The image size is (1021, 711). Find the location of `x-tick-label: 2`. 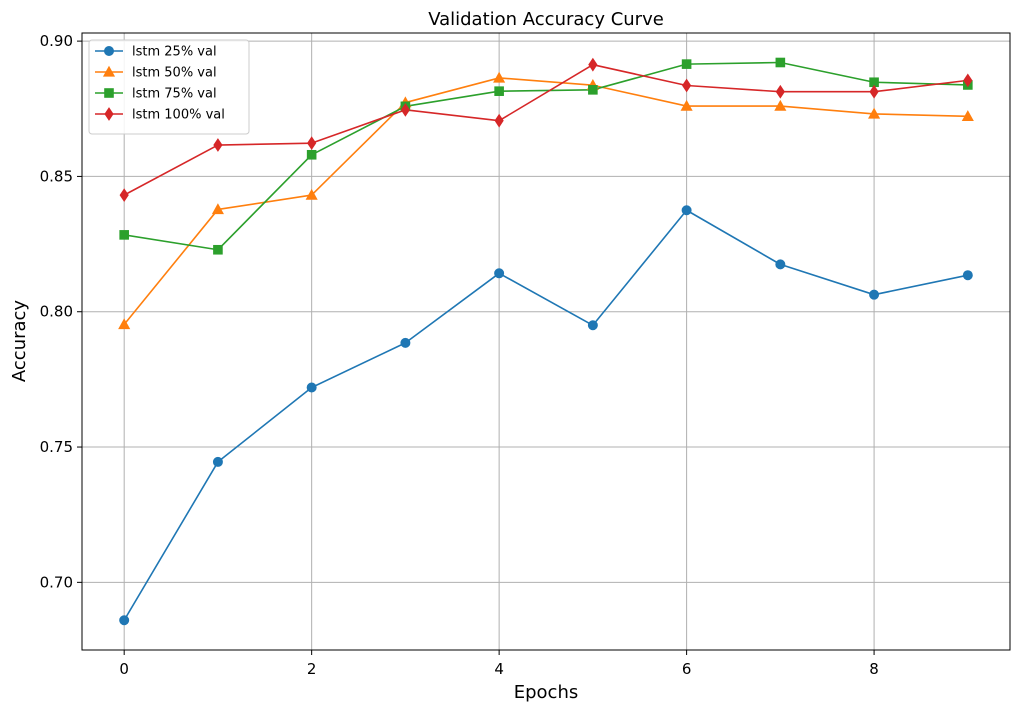

x-tick-label: 2 is located at coordinates (312, 669).